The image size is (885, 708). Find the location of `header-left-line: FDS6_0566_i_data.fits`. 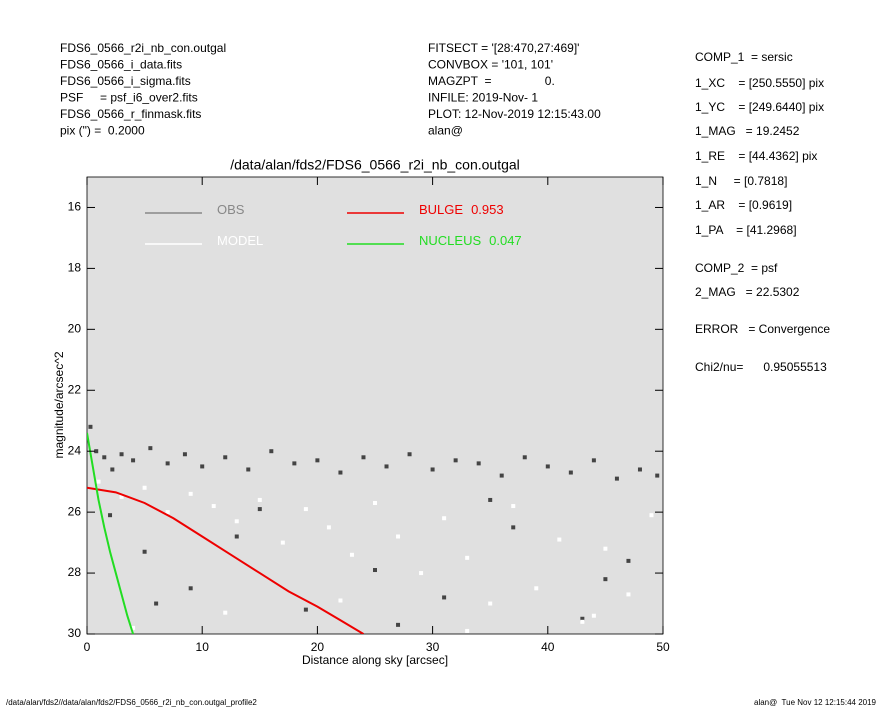

header-left-line: FDS6_0566_i_data.fits is located at coordinates (121, 65).